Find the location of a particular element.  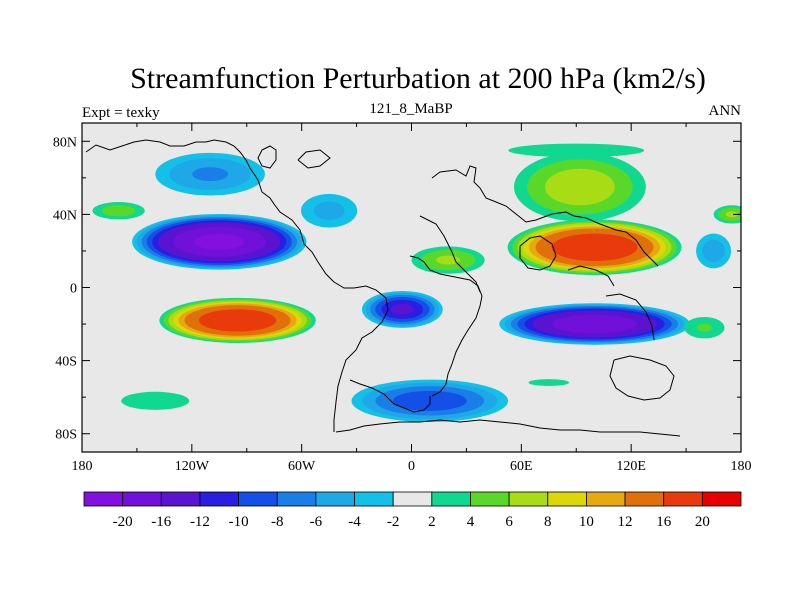

colorbar-label: 16 is located at coordinates (664, 522).